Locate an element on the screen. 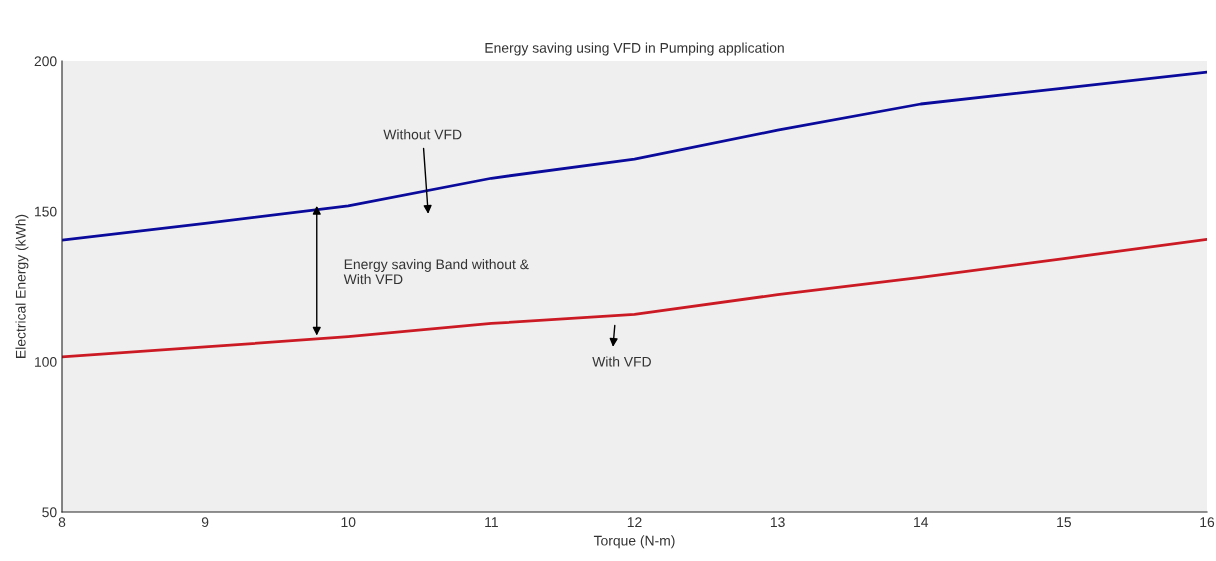 The image size is (1216, 561). x-tick-label: 10 is located at coordinates (348, 522).